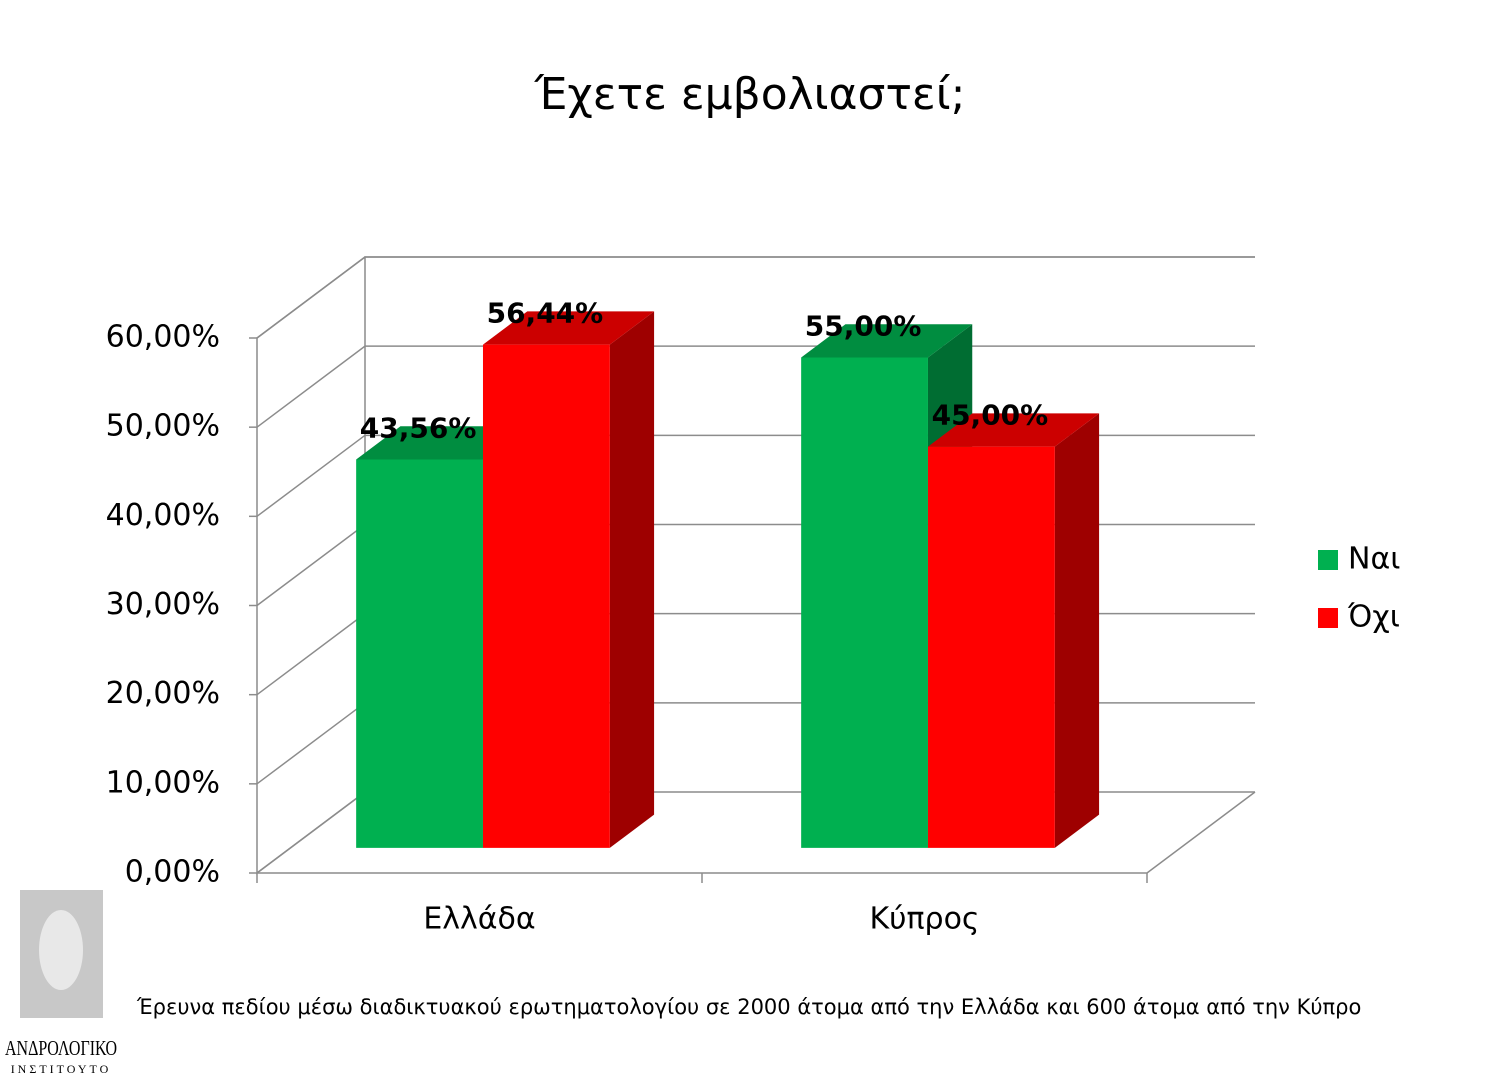 The image size is (1500, 1080). I want to click on data-label: 43,56%, so click(418, 427).